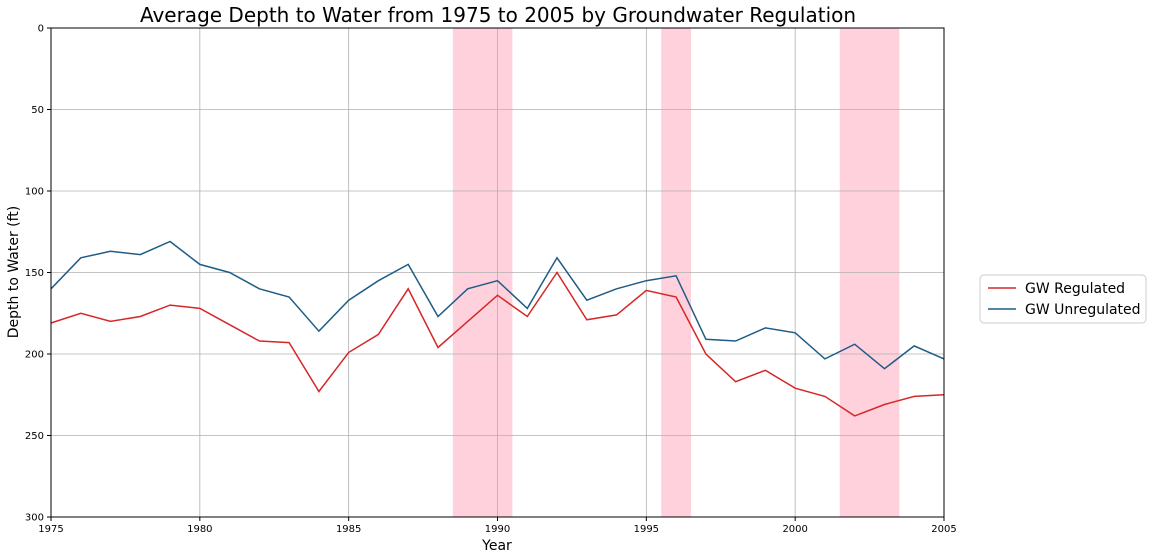  Describe the element at coordinates (41, 29) in the screenshot. I see `y-tick-label: 0` at that location.